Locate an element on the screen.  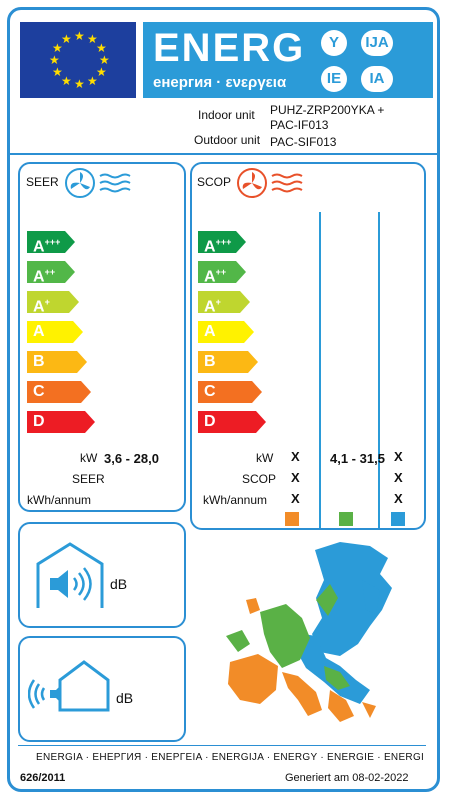
code-y: Y is located at coordinates (334, 43).